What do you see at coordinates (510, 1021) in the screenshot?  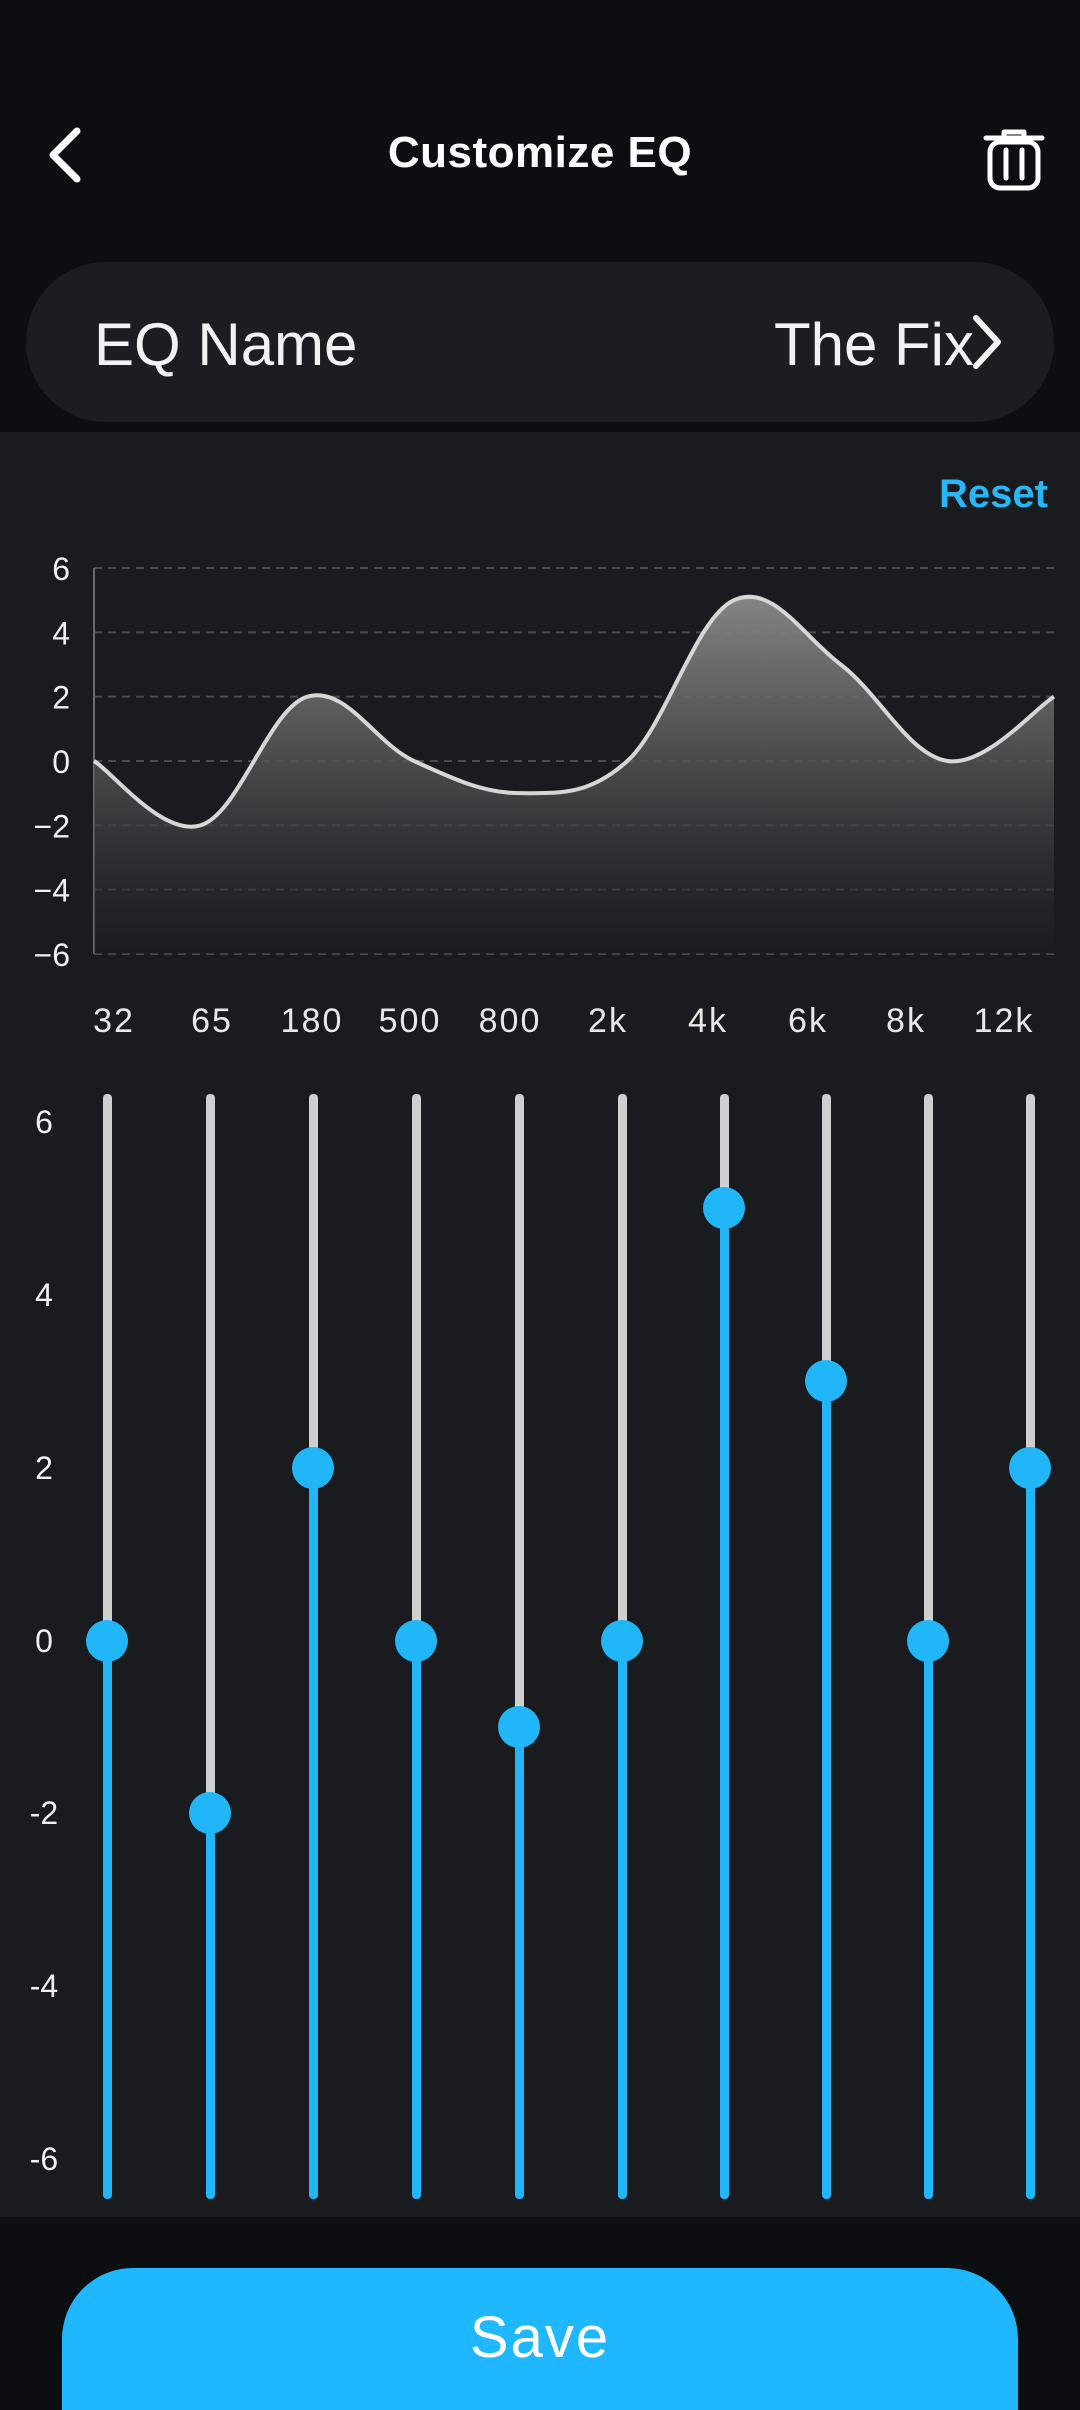 I see `frequency-label: 800` at bounding box center [510, 1021].